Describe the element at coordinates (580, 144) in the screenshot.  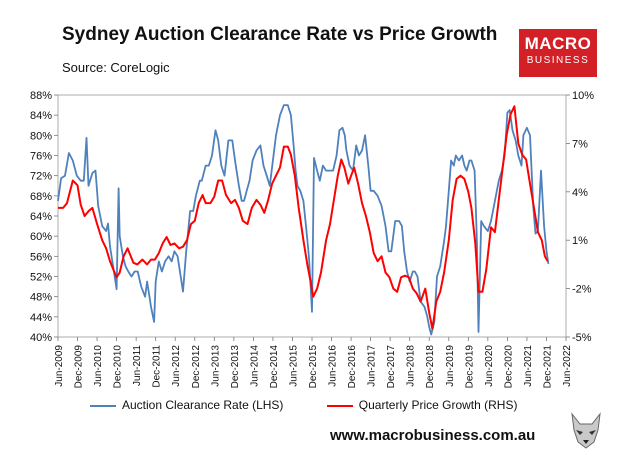
I see `right-tick-label: 7%` at that location.